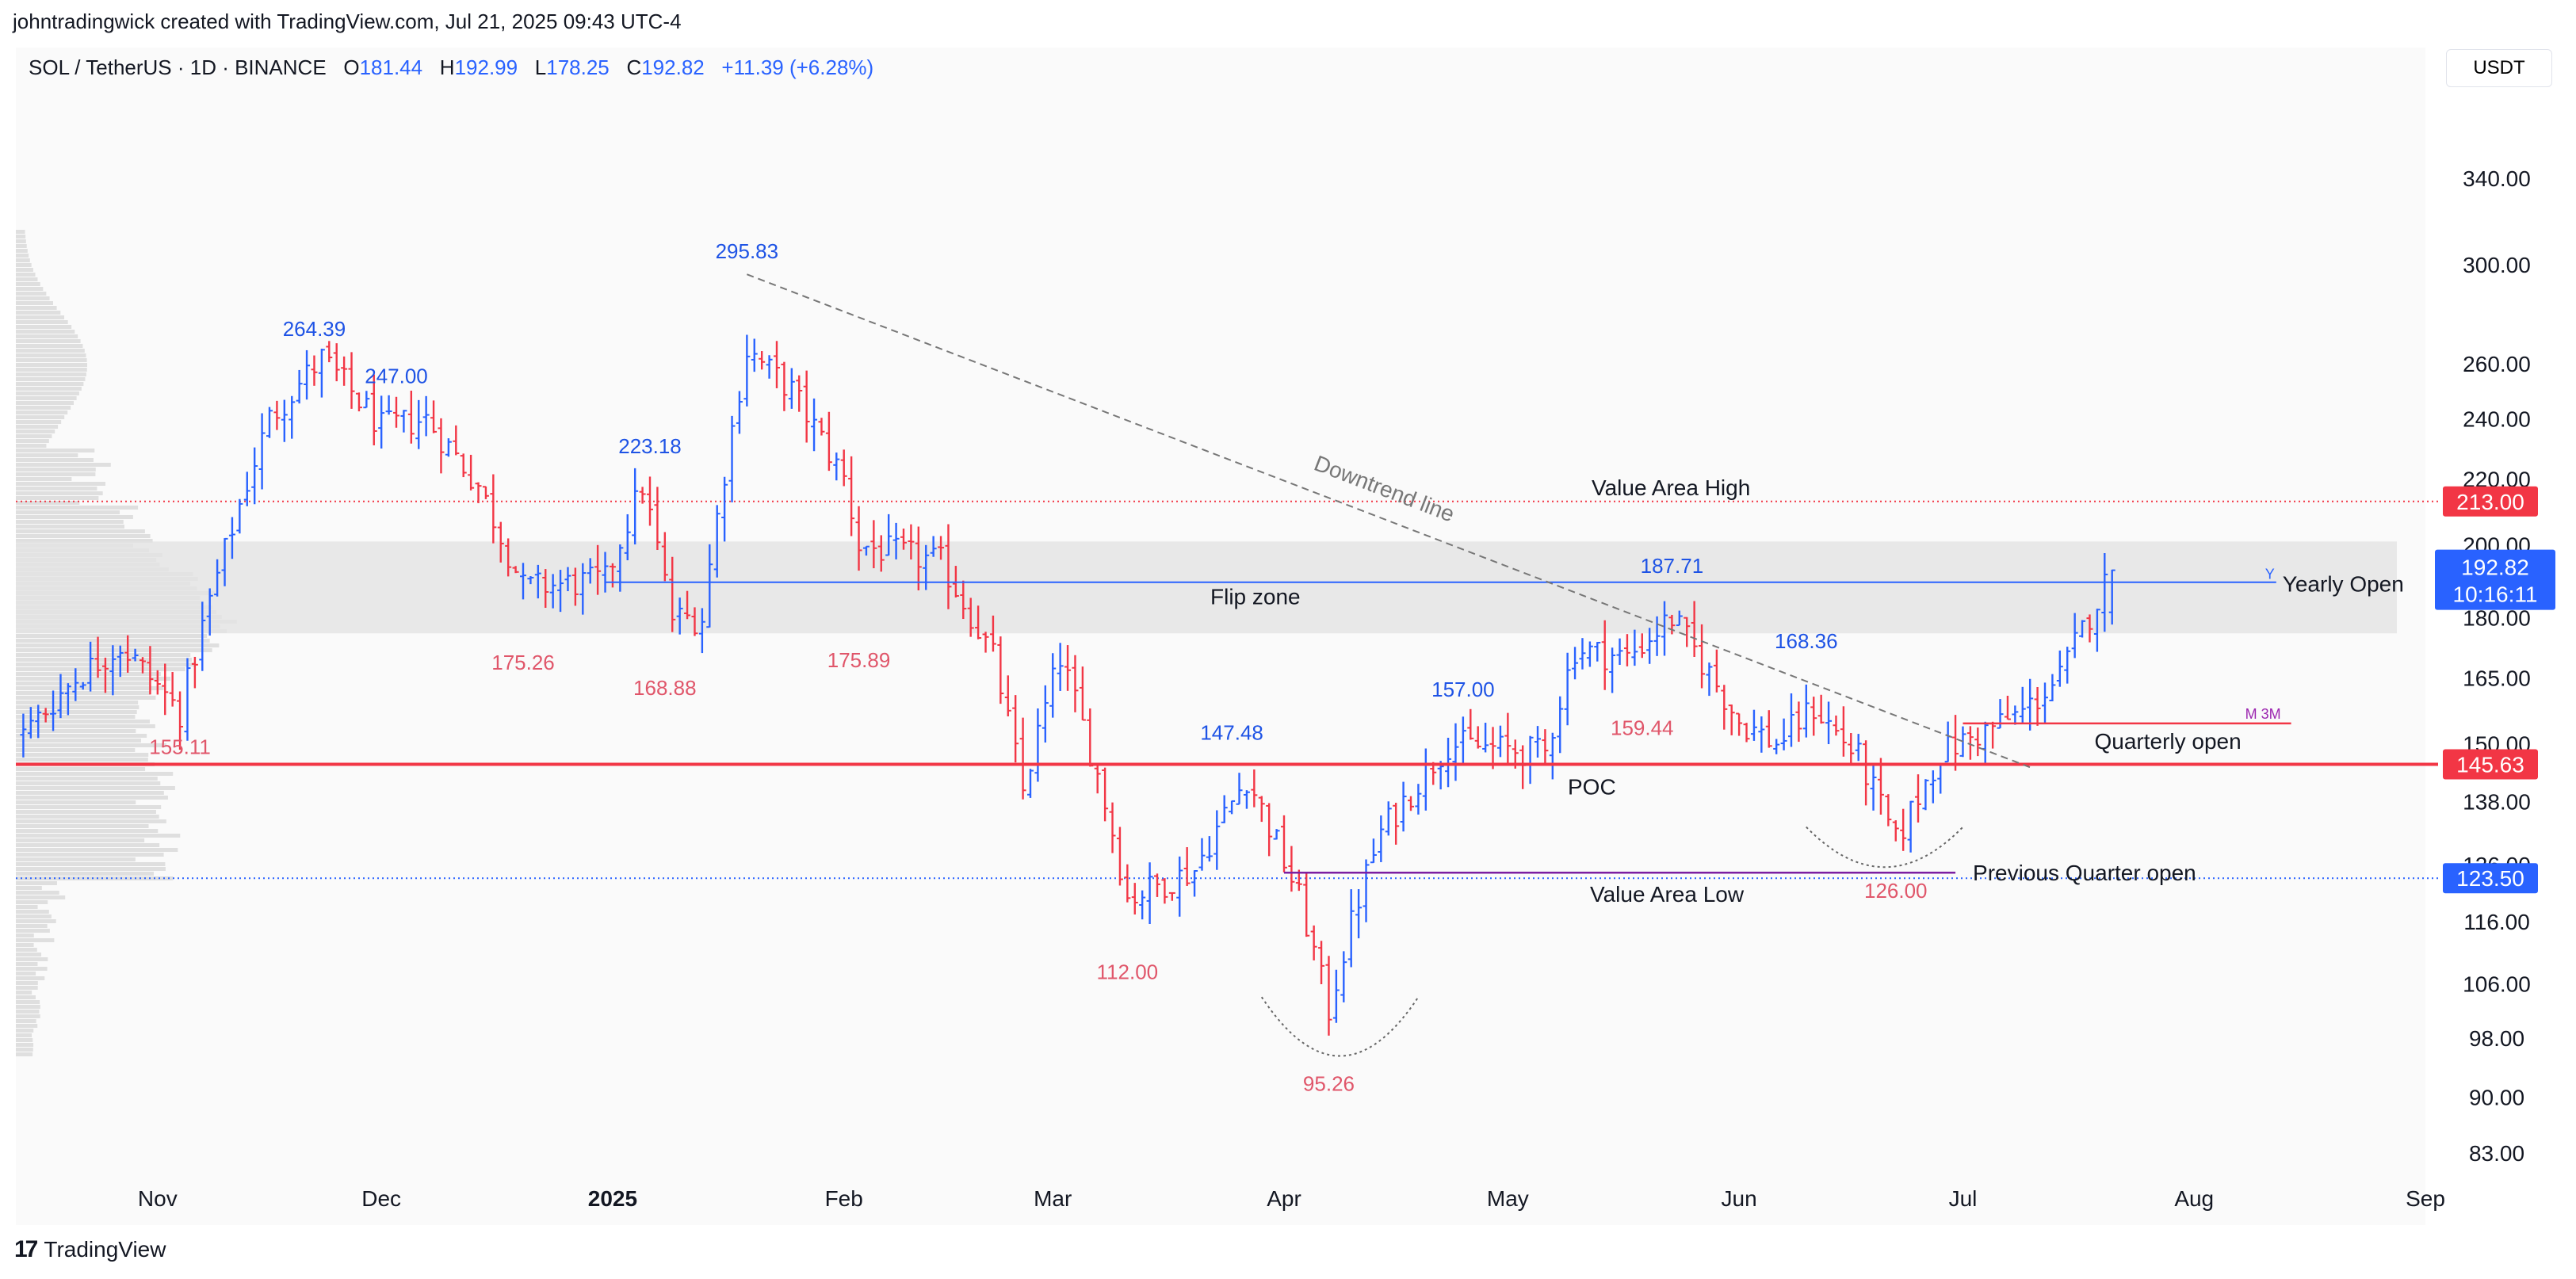 The image size is (2576, 1279). What do you see at coordinates (178, 67) in the screenshot?
I see `symbol-name: SOL / TetherUS · 1D · BINANCE` at bounding box center [178, 67].